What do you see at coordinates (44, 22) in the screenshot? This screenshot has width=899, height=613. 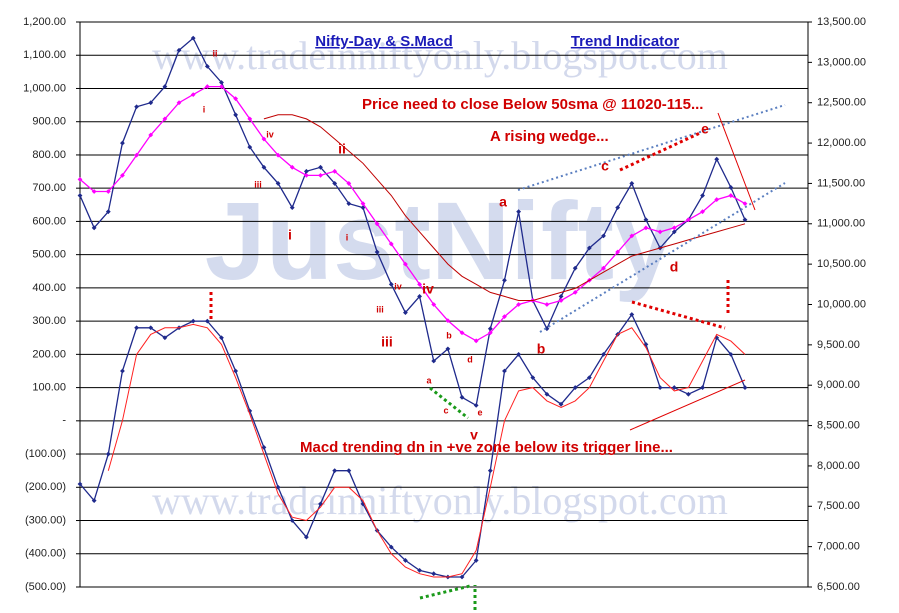 I see `y-tick-label: 1,200.00` at bounding box center [44, 22].